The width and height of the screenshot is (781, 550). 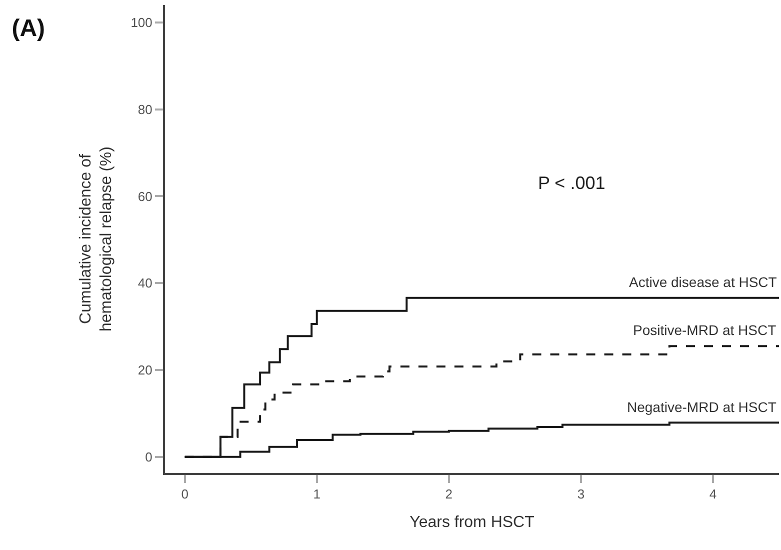 What do you see at coordinates (96, 239) in the screenshot?
I see `y-axis-title: Cumulative incidence of hematological relapse (%)` at bounding box center [96, 239].